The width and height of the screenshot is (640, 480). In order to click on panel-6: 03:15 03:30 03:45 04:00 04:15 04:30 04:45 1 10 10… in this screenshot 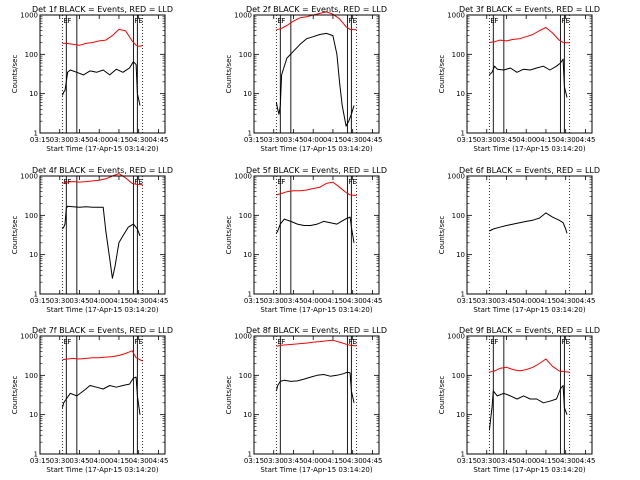, I will do `click(519, 240)`.